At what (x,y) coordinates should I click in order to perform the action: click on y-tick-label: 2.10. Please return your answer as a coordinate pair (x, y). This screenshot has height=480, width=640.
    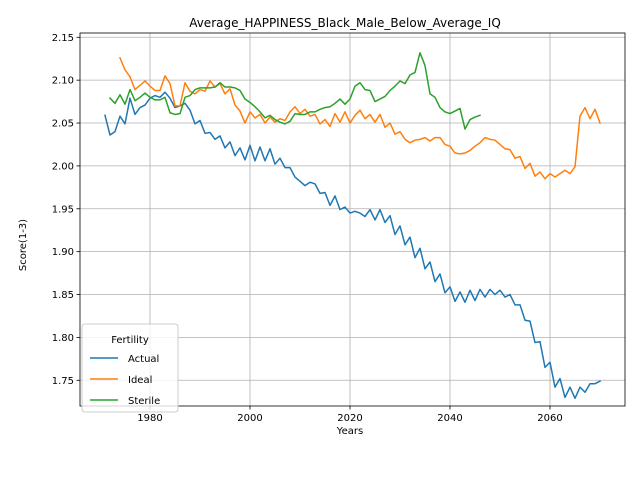
    Looking at the image, I should click on (63, 81).